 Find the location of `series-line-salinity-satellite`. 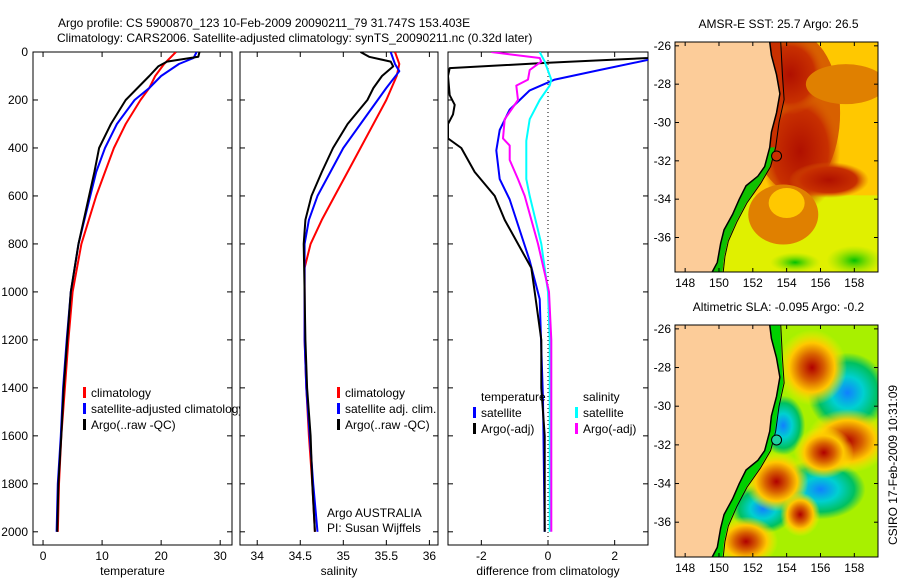

series-line-salinity-satellite is located at coordinates (539, 292).